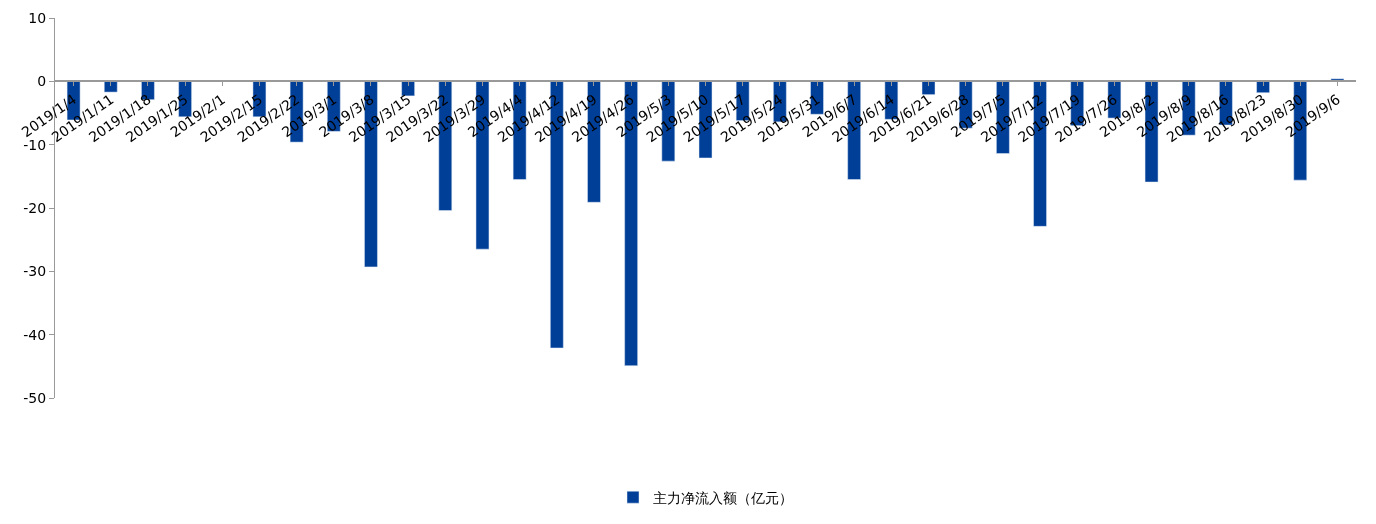 Image resolution: width=1376 pixels, height=524 pixels. Describe the element at coordinates (35, 271) in the screenshot. I see `y-tick-label: -30` at that location.